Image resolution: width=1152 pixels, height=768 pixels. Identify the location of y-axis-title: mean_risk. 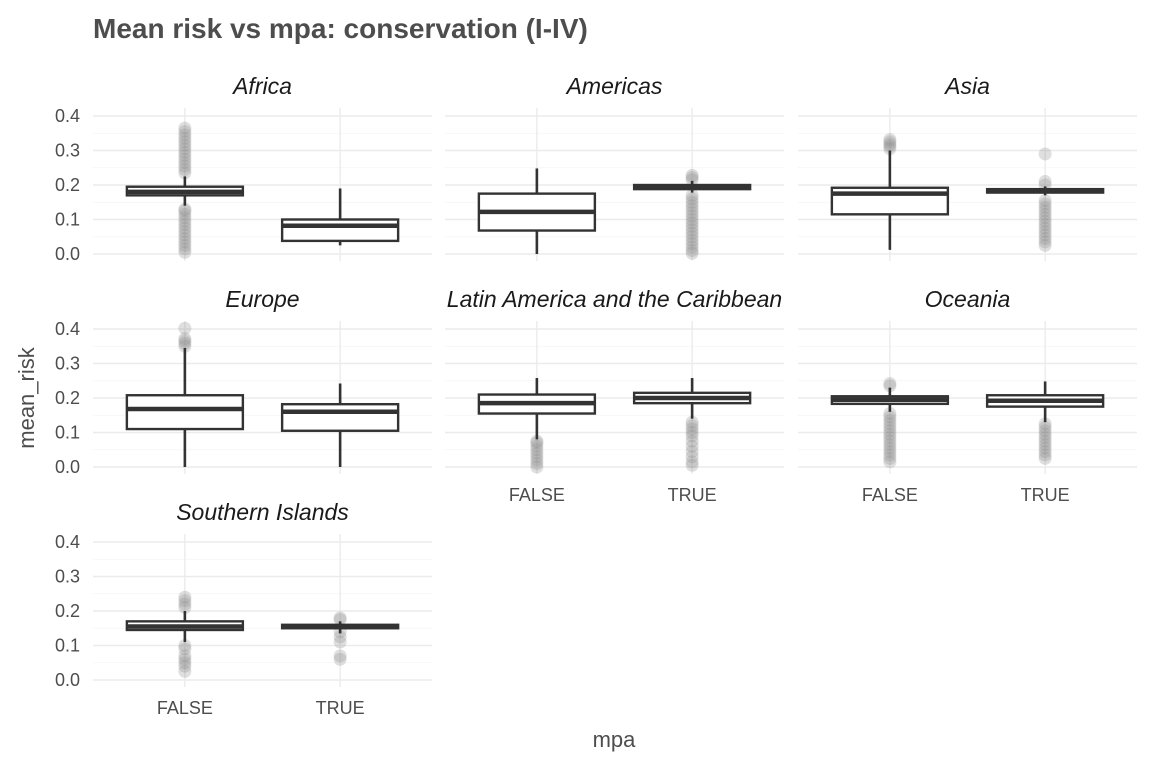
(26, 397).